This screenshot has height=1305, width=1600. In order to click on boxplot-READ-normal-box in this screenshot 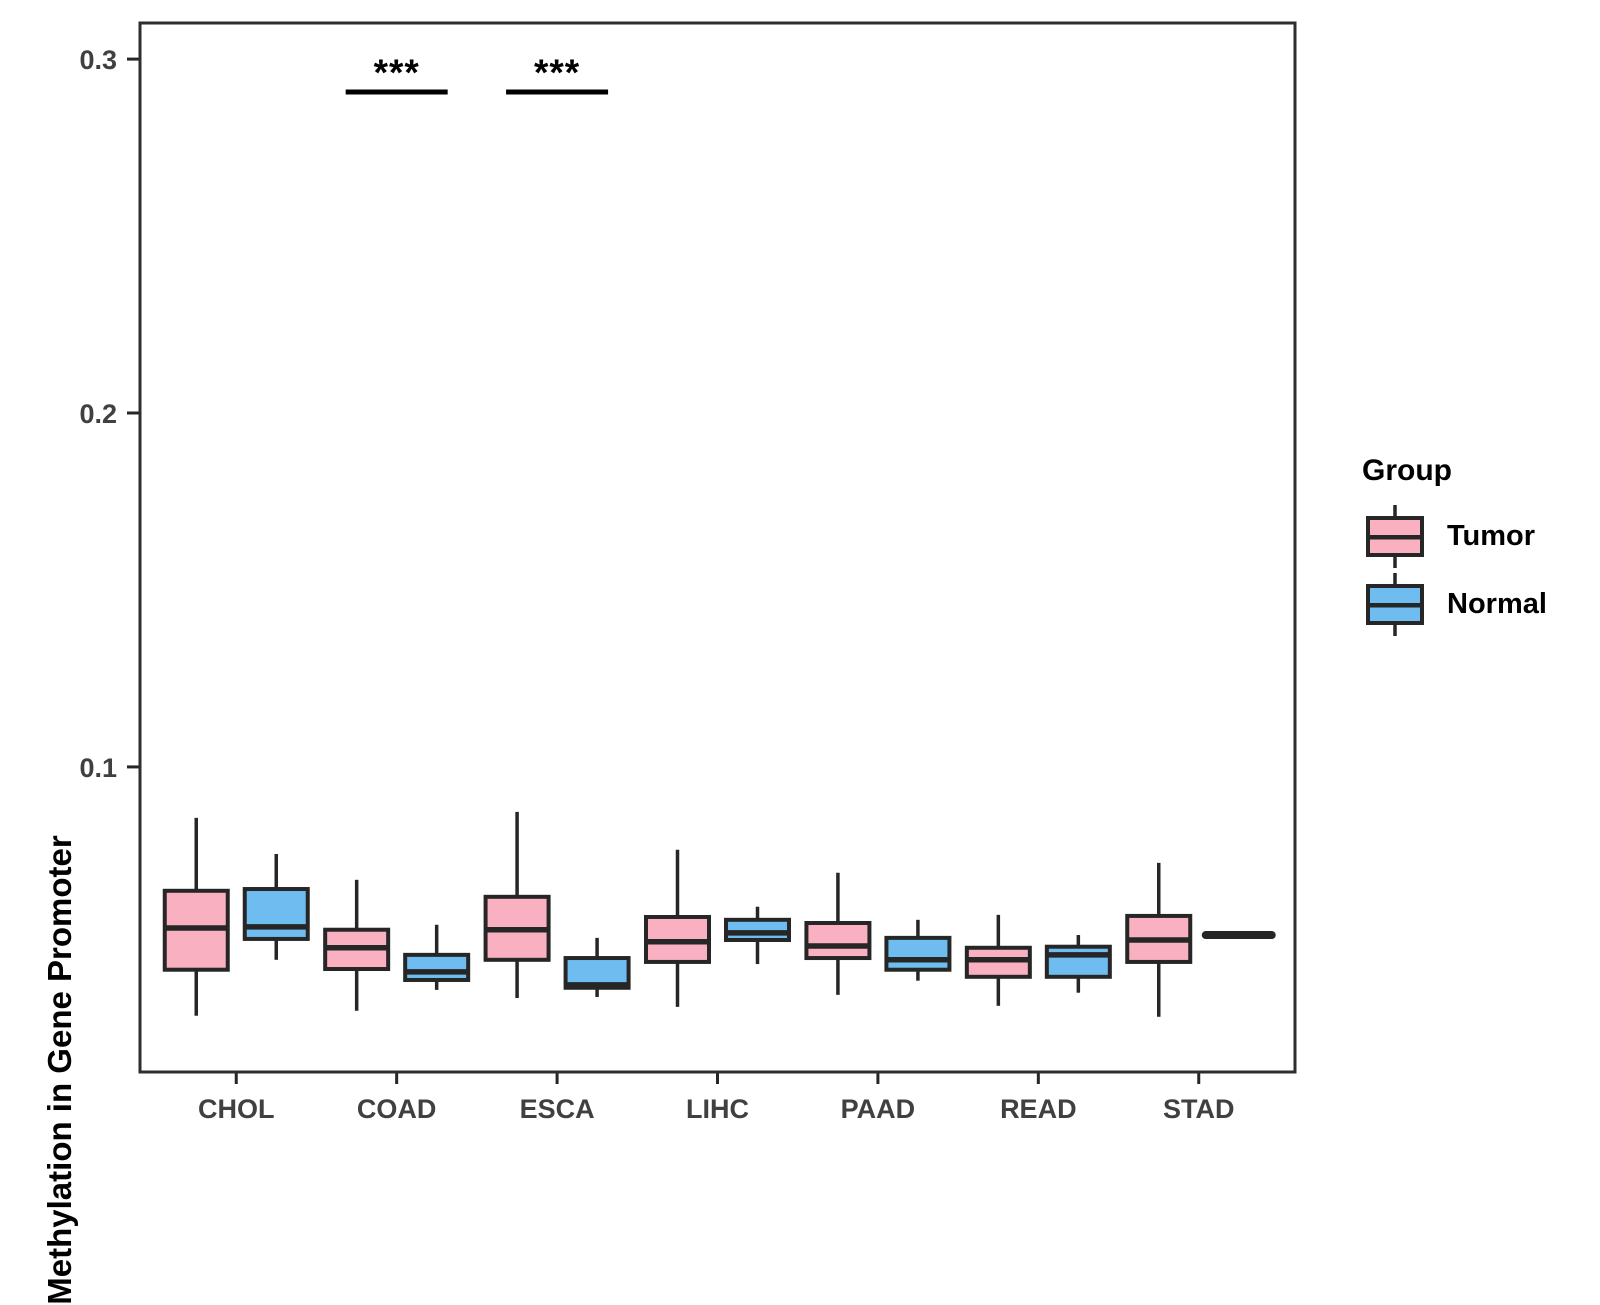, I will do `click(1078, 961)`.